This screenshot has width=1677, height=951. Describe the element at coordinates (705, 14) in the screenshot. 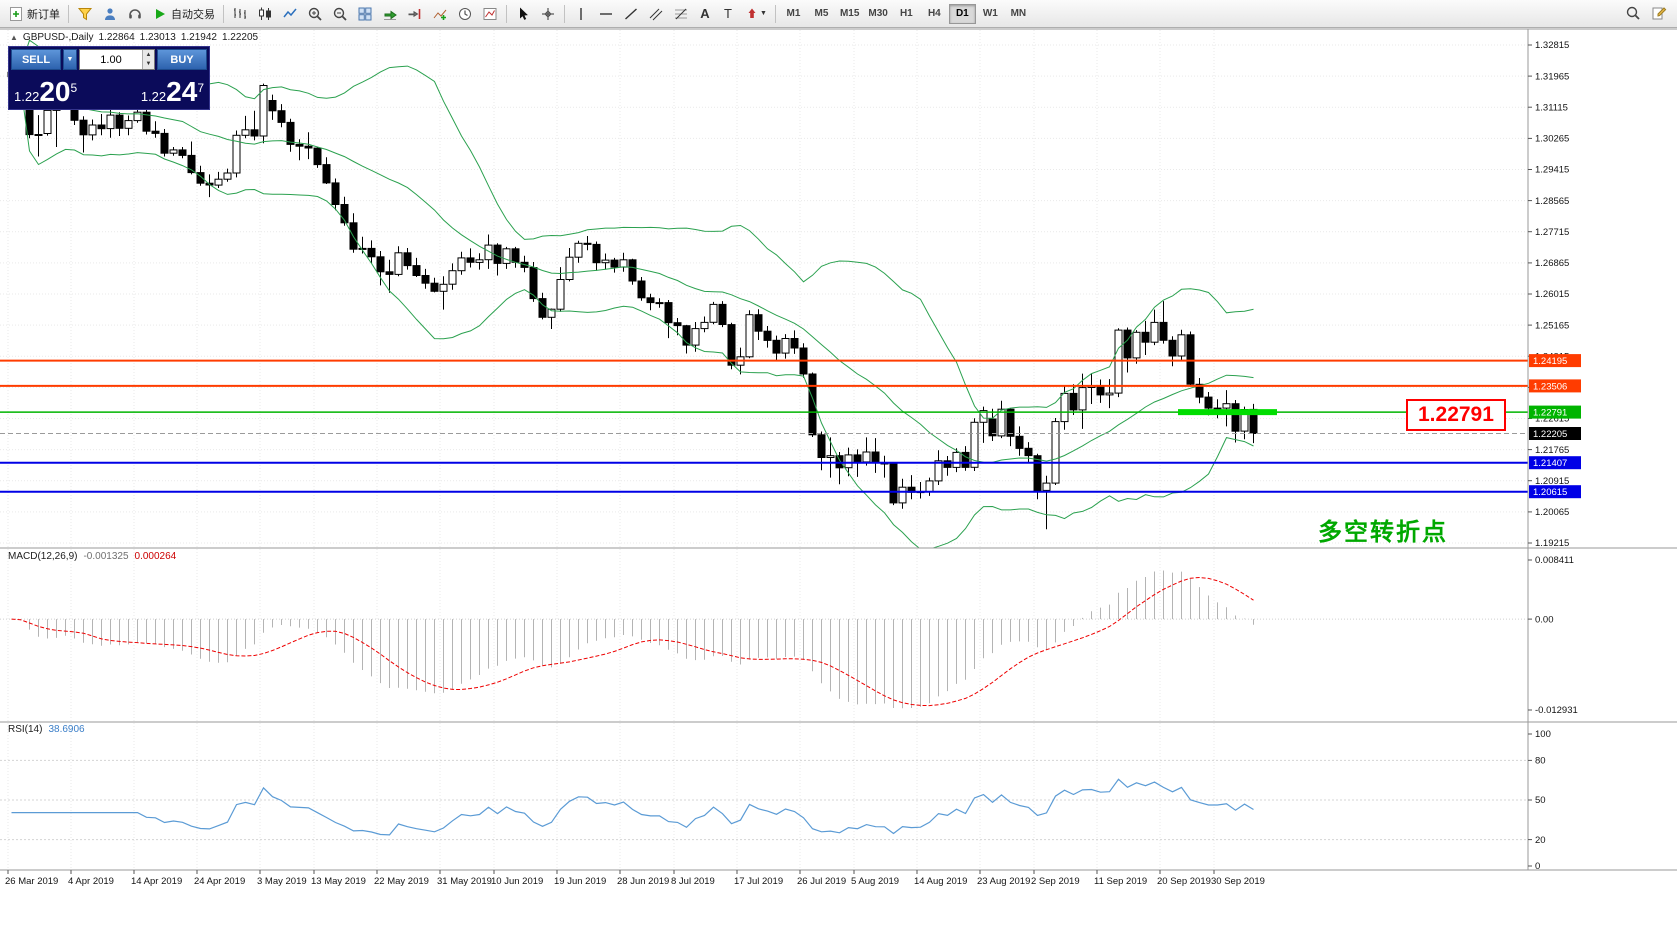

I see `text-tool-button: A` at that location.